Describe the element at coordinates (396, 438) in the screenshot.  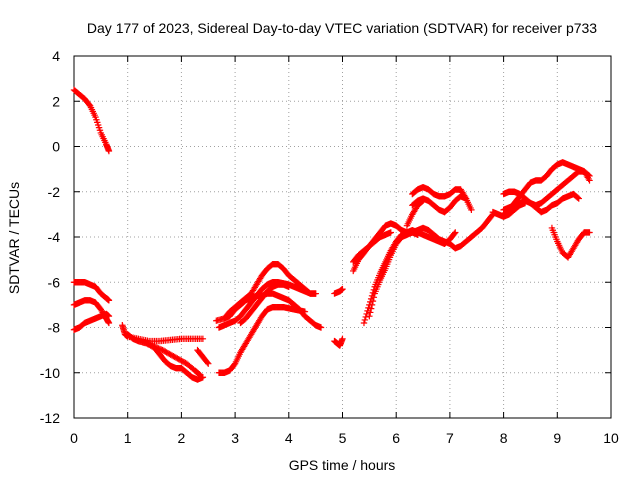
I see `x-tick-label: 6` at that location.